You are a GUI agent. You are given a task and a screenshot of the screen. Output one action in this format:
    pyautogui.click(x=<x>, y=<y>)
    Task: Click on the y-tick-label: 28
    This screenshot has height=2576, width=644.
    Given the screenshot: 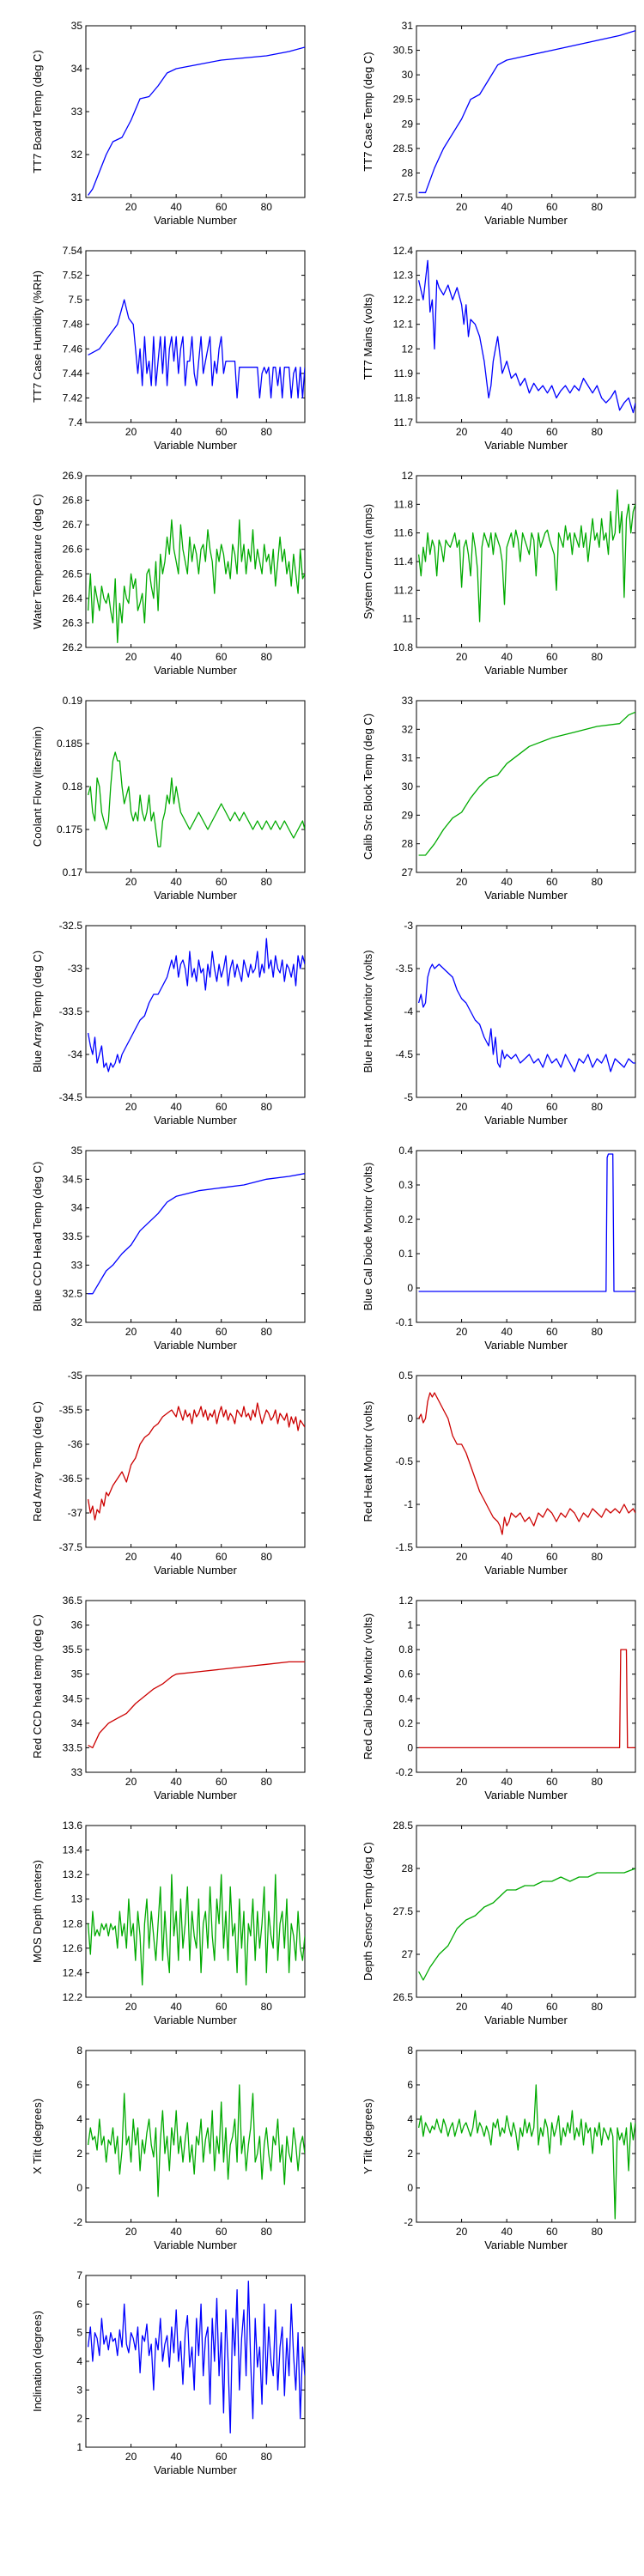 What is the action you would take?
    pyautogui.click(x=408, y=844)
    